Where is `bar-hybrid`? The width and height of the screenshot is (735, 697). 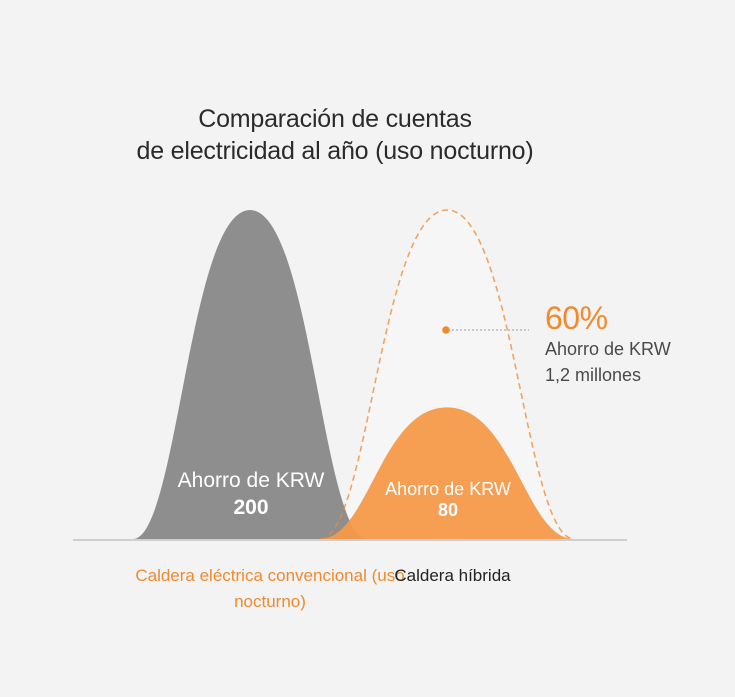 bar-hybrid is located at coordinates (447, 473).